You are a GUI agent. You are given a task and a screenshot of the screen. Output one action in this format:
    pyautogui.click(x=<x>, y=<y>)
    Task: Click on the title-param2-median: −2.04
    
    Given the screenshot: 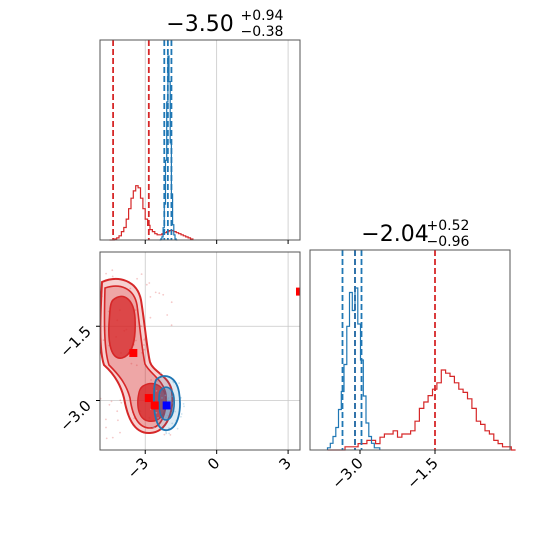 What is the action you would take?
    pyautogui.click(x=394, y=234)
    